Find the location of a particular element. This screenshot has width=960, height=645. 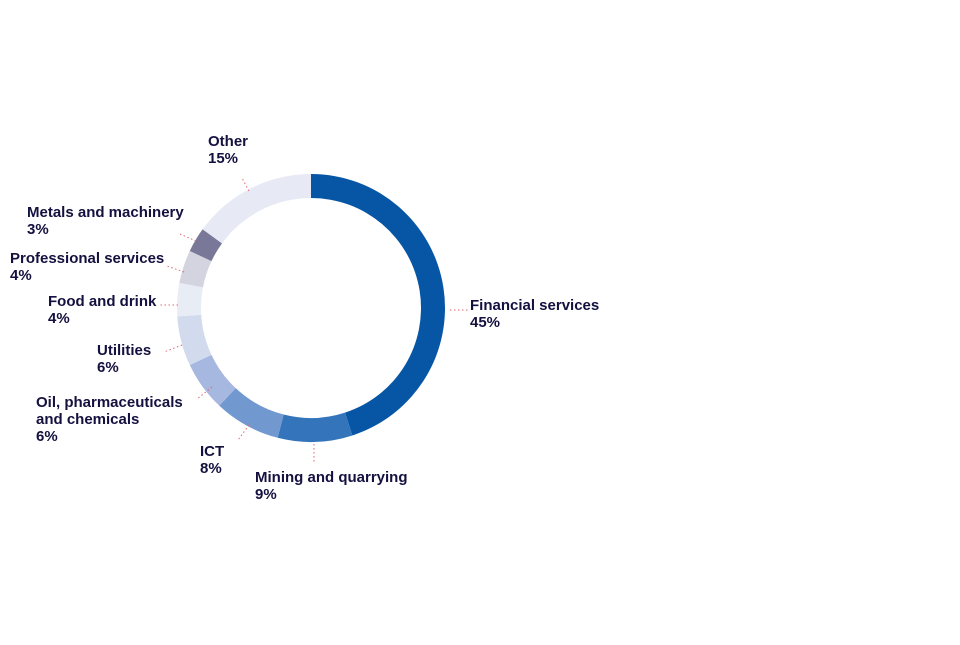

slice-oil-pharmaceuticals-and-chemicals is located at coordinates (212, 380).